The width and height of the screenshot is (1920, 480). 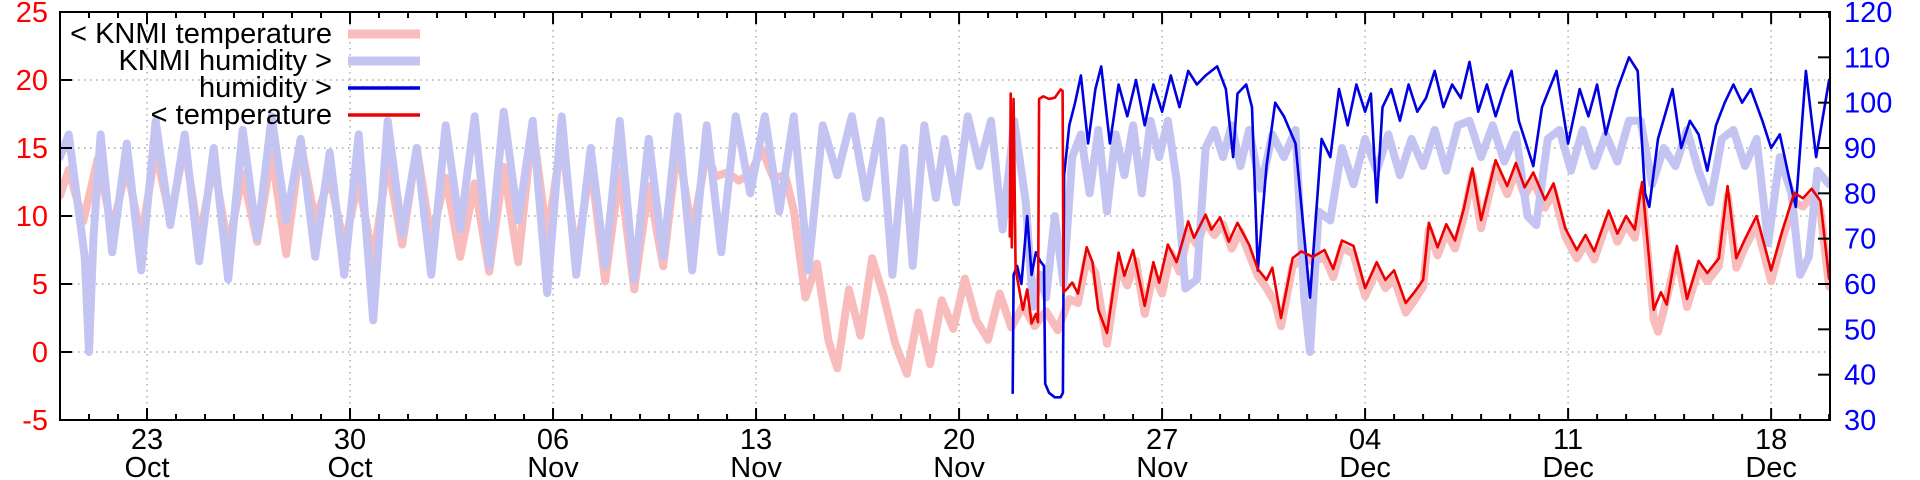 What do you see at coordinates (40, 353) in the screenshot?
I see `y-left-tick-label: 0` at bounding box center [40, 353].